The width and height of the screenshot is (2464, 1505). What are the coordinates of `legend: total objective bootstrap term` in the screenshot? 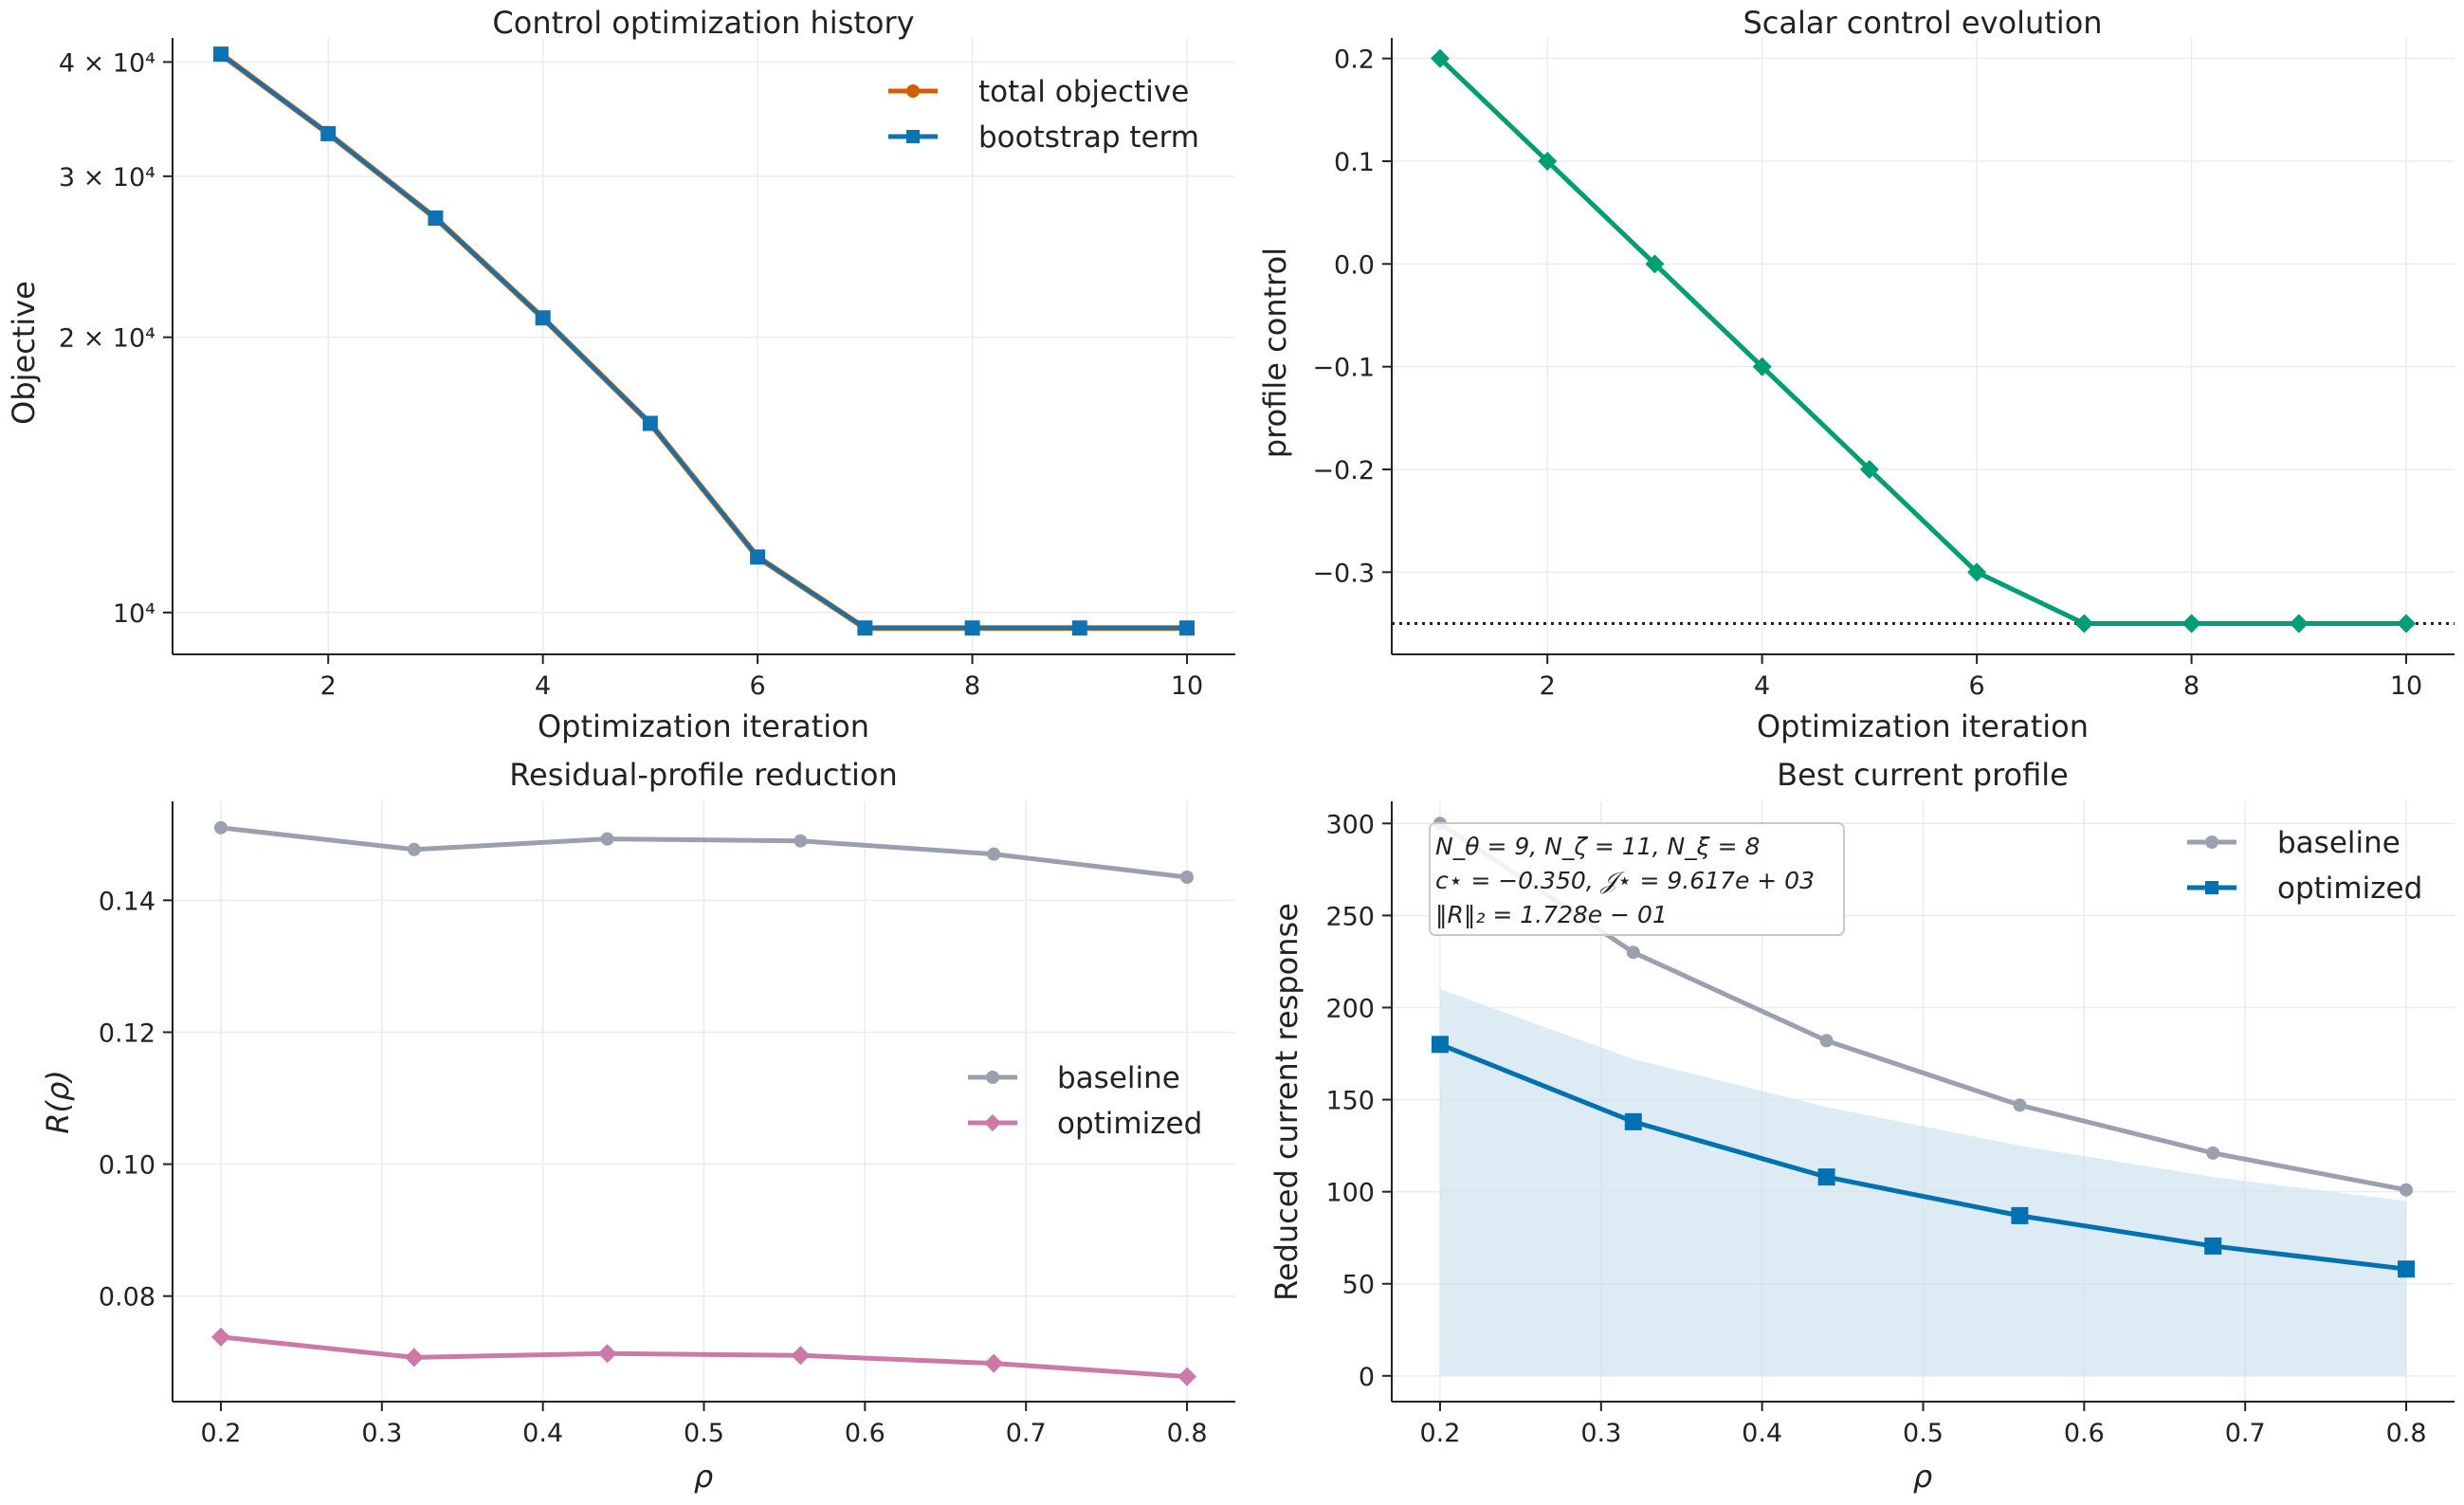 It's located at (1043, 115).